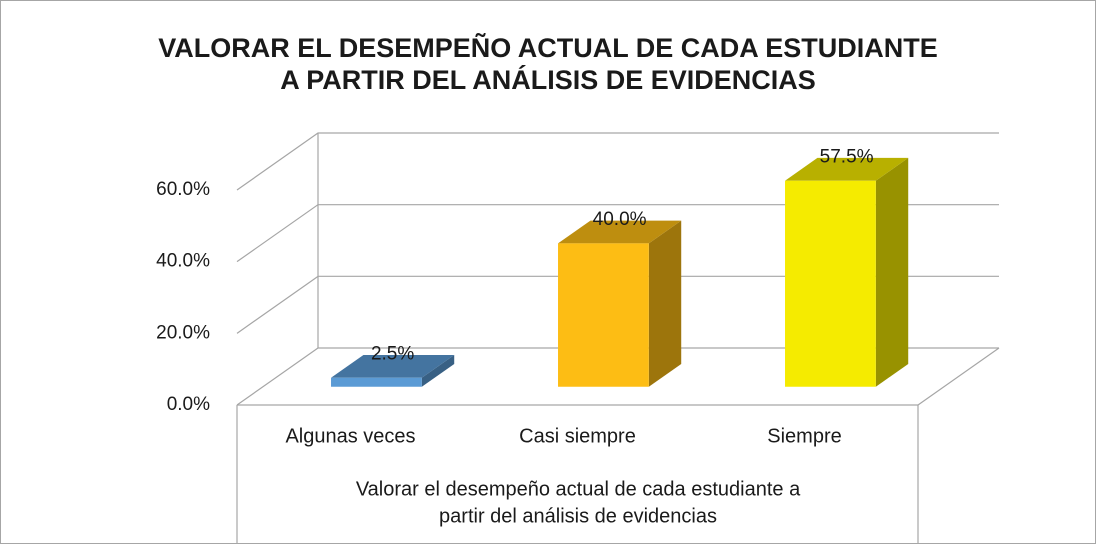 This screenshot has width=1096, height=544. I want to click on x-tick-label: Siempre, so click(804, 436).